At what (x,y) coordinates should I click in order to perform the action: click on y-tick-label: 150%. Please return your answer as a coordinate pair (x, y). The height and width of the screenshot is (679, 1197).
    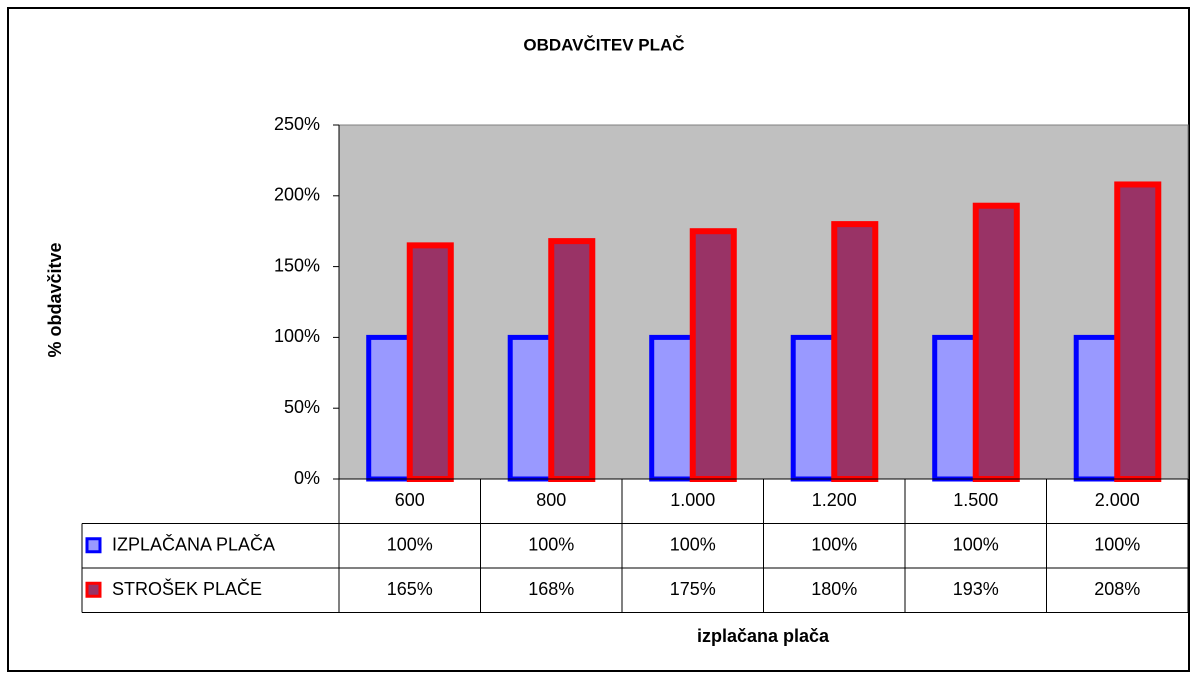
    Looking at the image, I should click on (297, 265).